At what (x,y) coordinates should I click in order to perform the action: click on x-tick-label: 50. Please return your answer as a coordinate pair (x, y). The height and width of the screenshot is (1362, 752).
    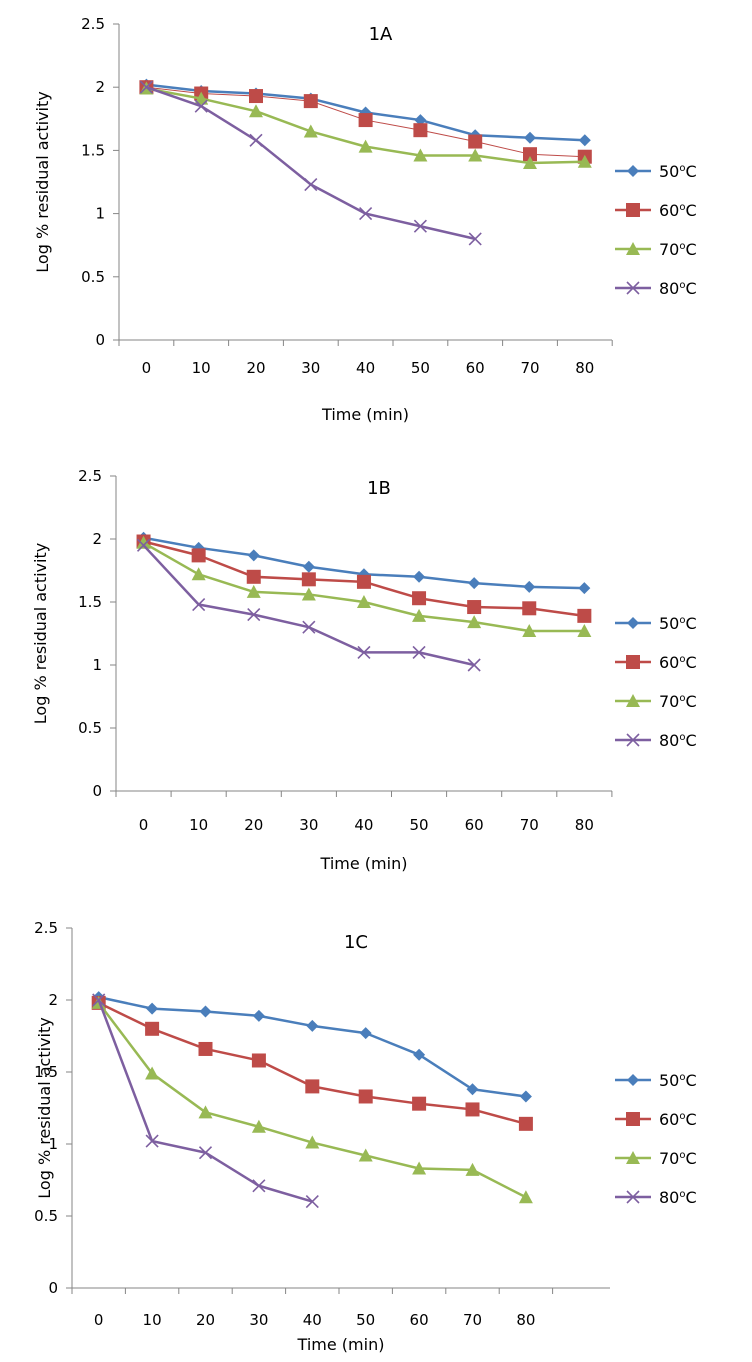
    Looking at the image, I should click on (419, 825).